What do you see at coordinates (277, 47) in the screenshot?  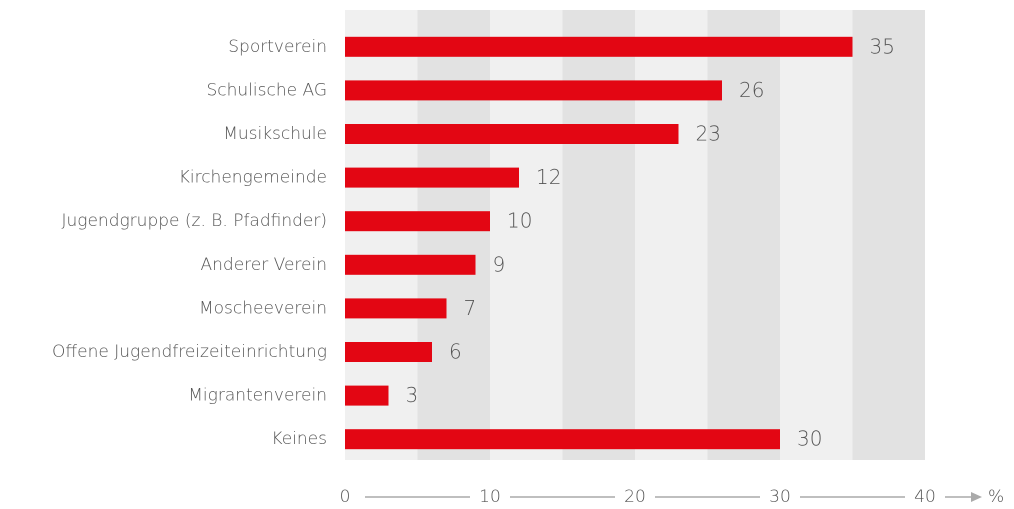 I see `category-label: Sportverein` at bounding box center [277, 47].